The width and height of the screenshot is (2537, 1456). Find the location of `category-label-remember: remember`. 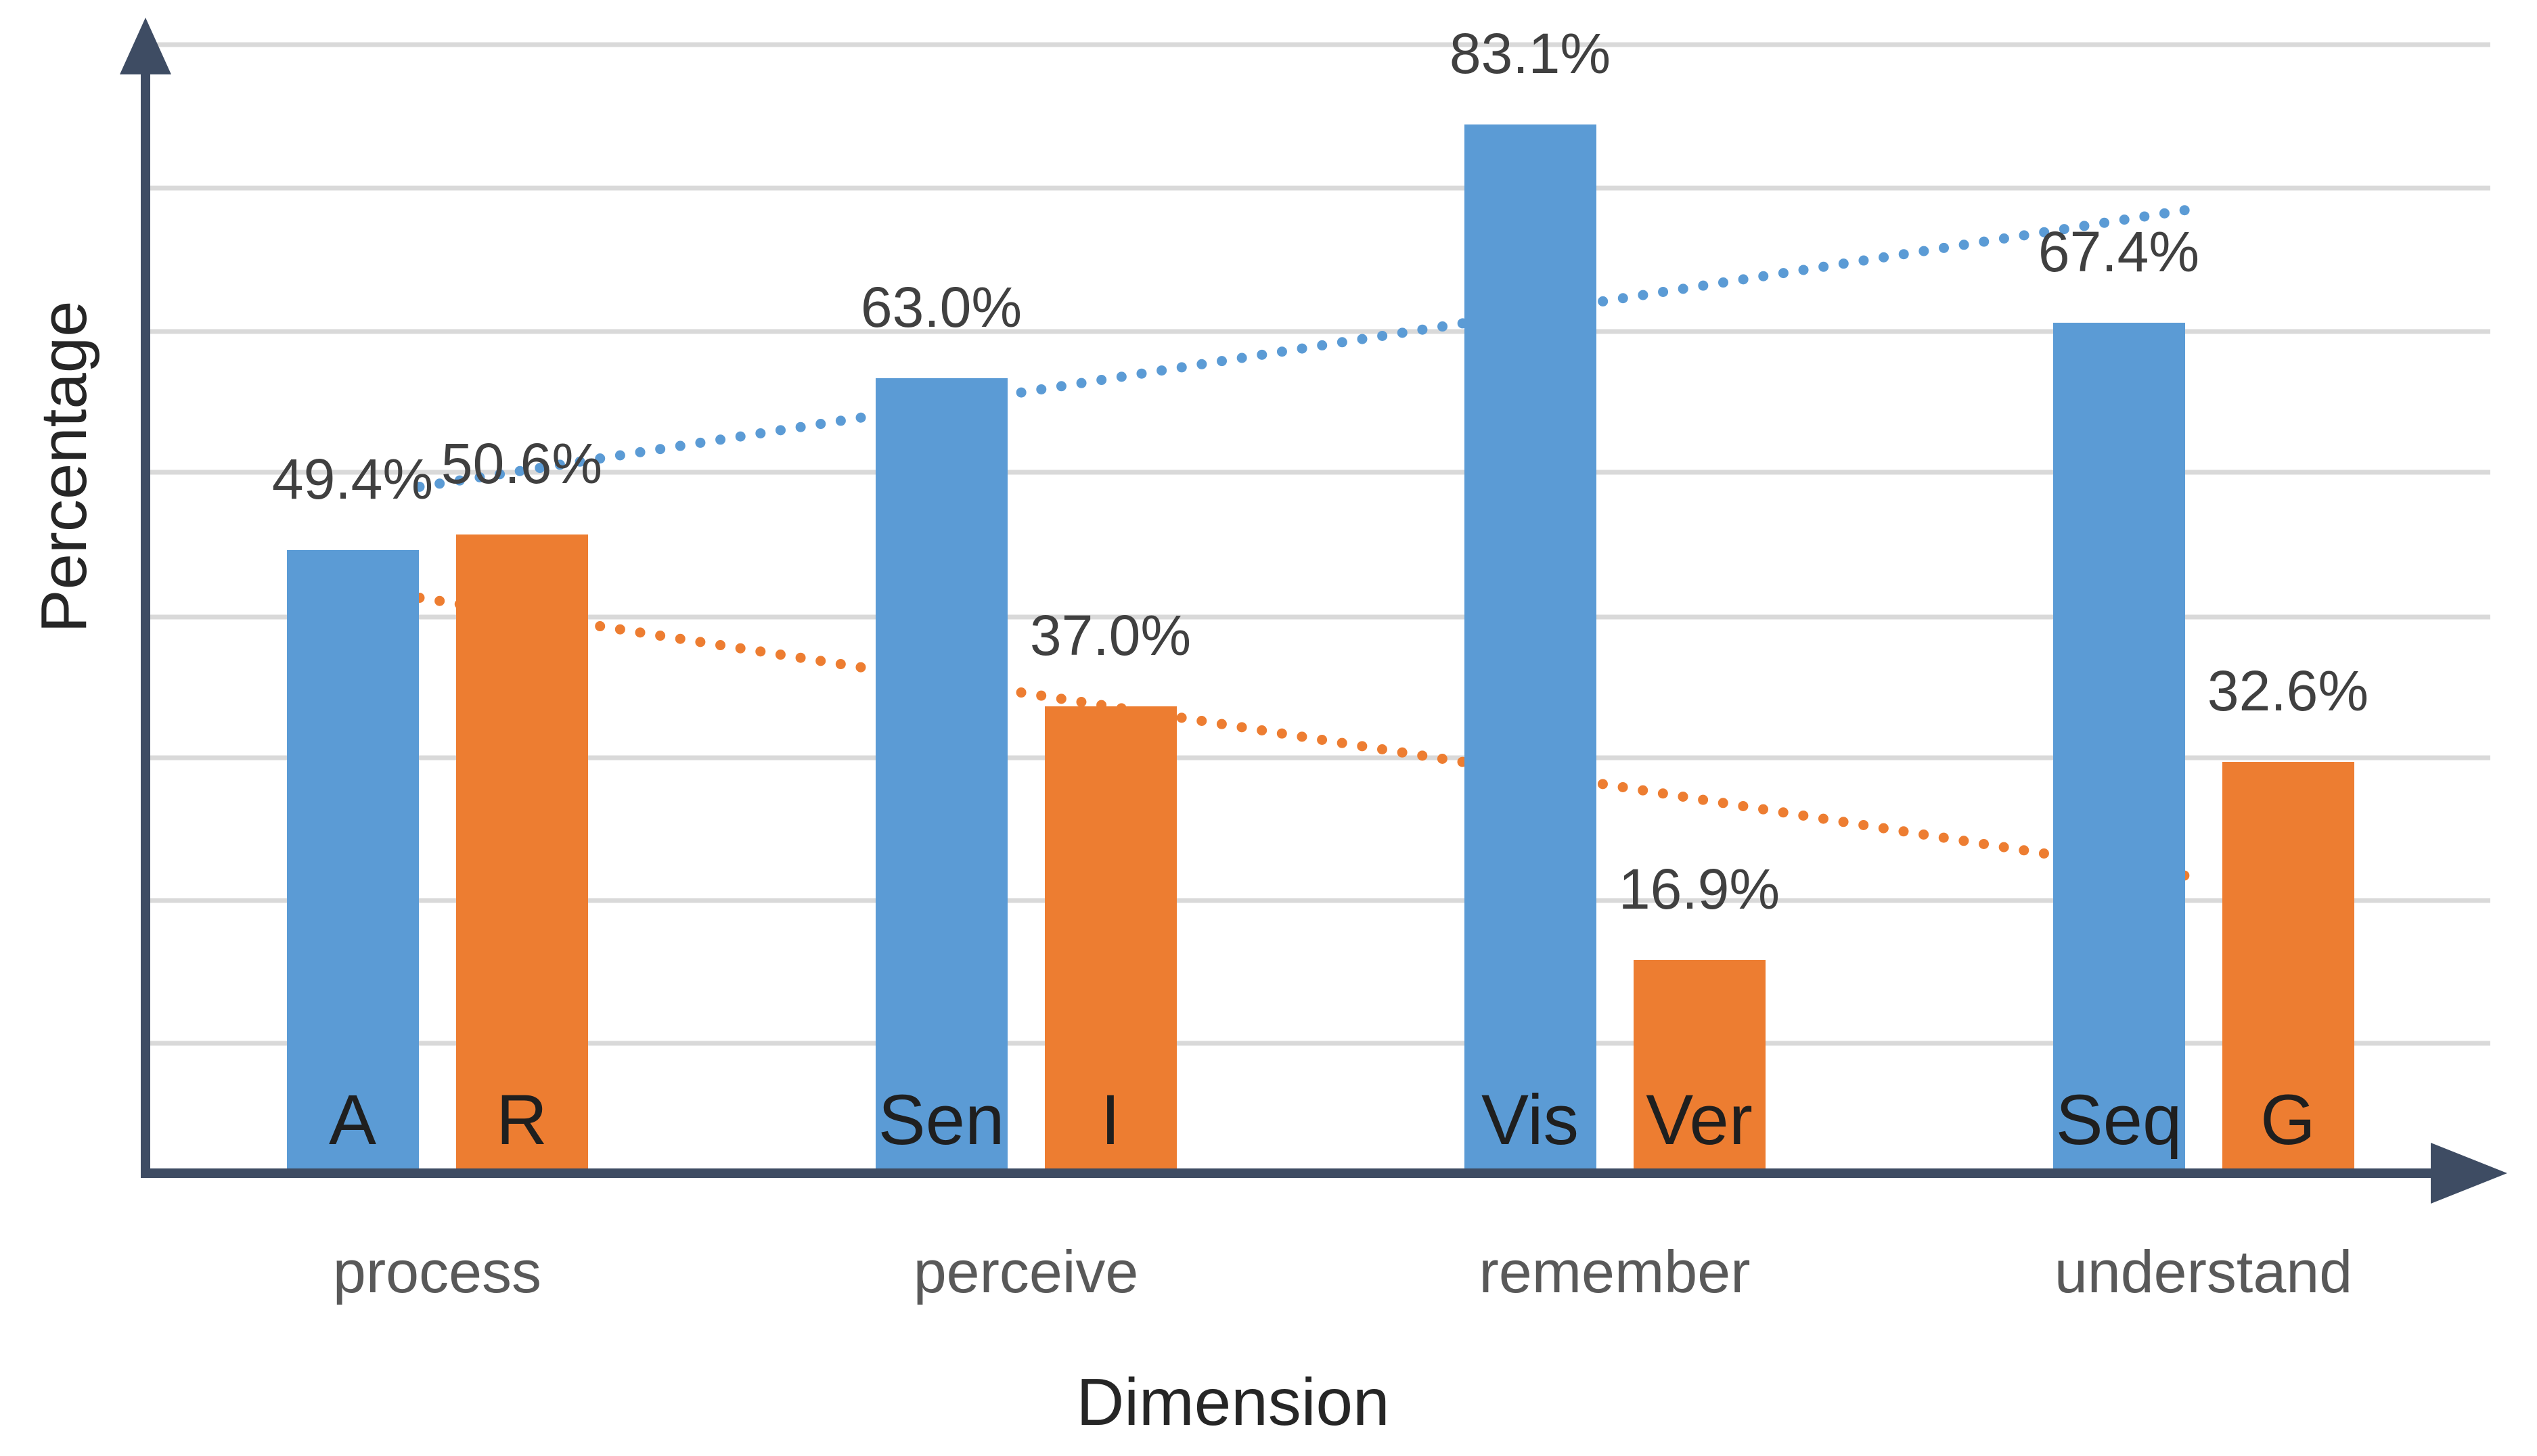

category-label-remember: remember is located at coordinates (1615, 1271).